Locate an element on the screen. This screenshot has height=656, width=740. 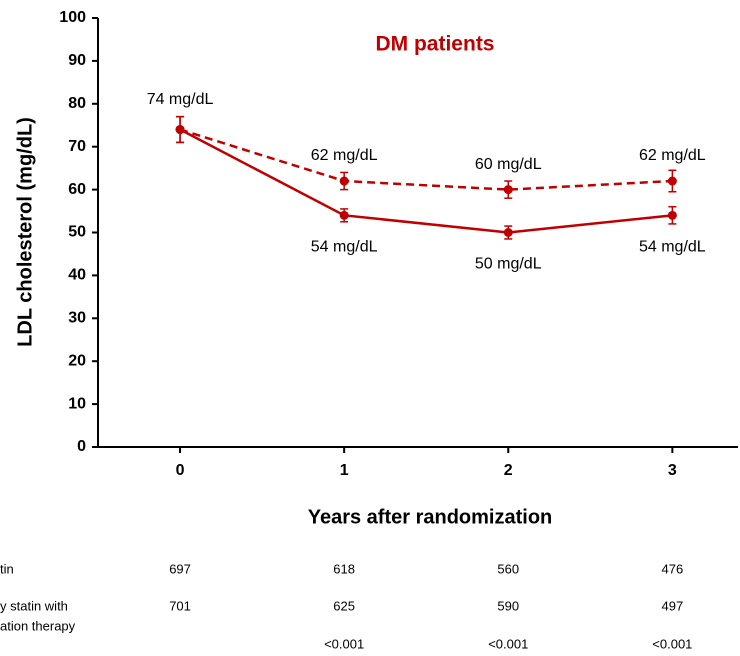
table-cell: 476 is located at coordinates (673, 568).